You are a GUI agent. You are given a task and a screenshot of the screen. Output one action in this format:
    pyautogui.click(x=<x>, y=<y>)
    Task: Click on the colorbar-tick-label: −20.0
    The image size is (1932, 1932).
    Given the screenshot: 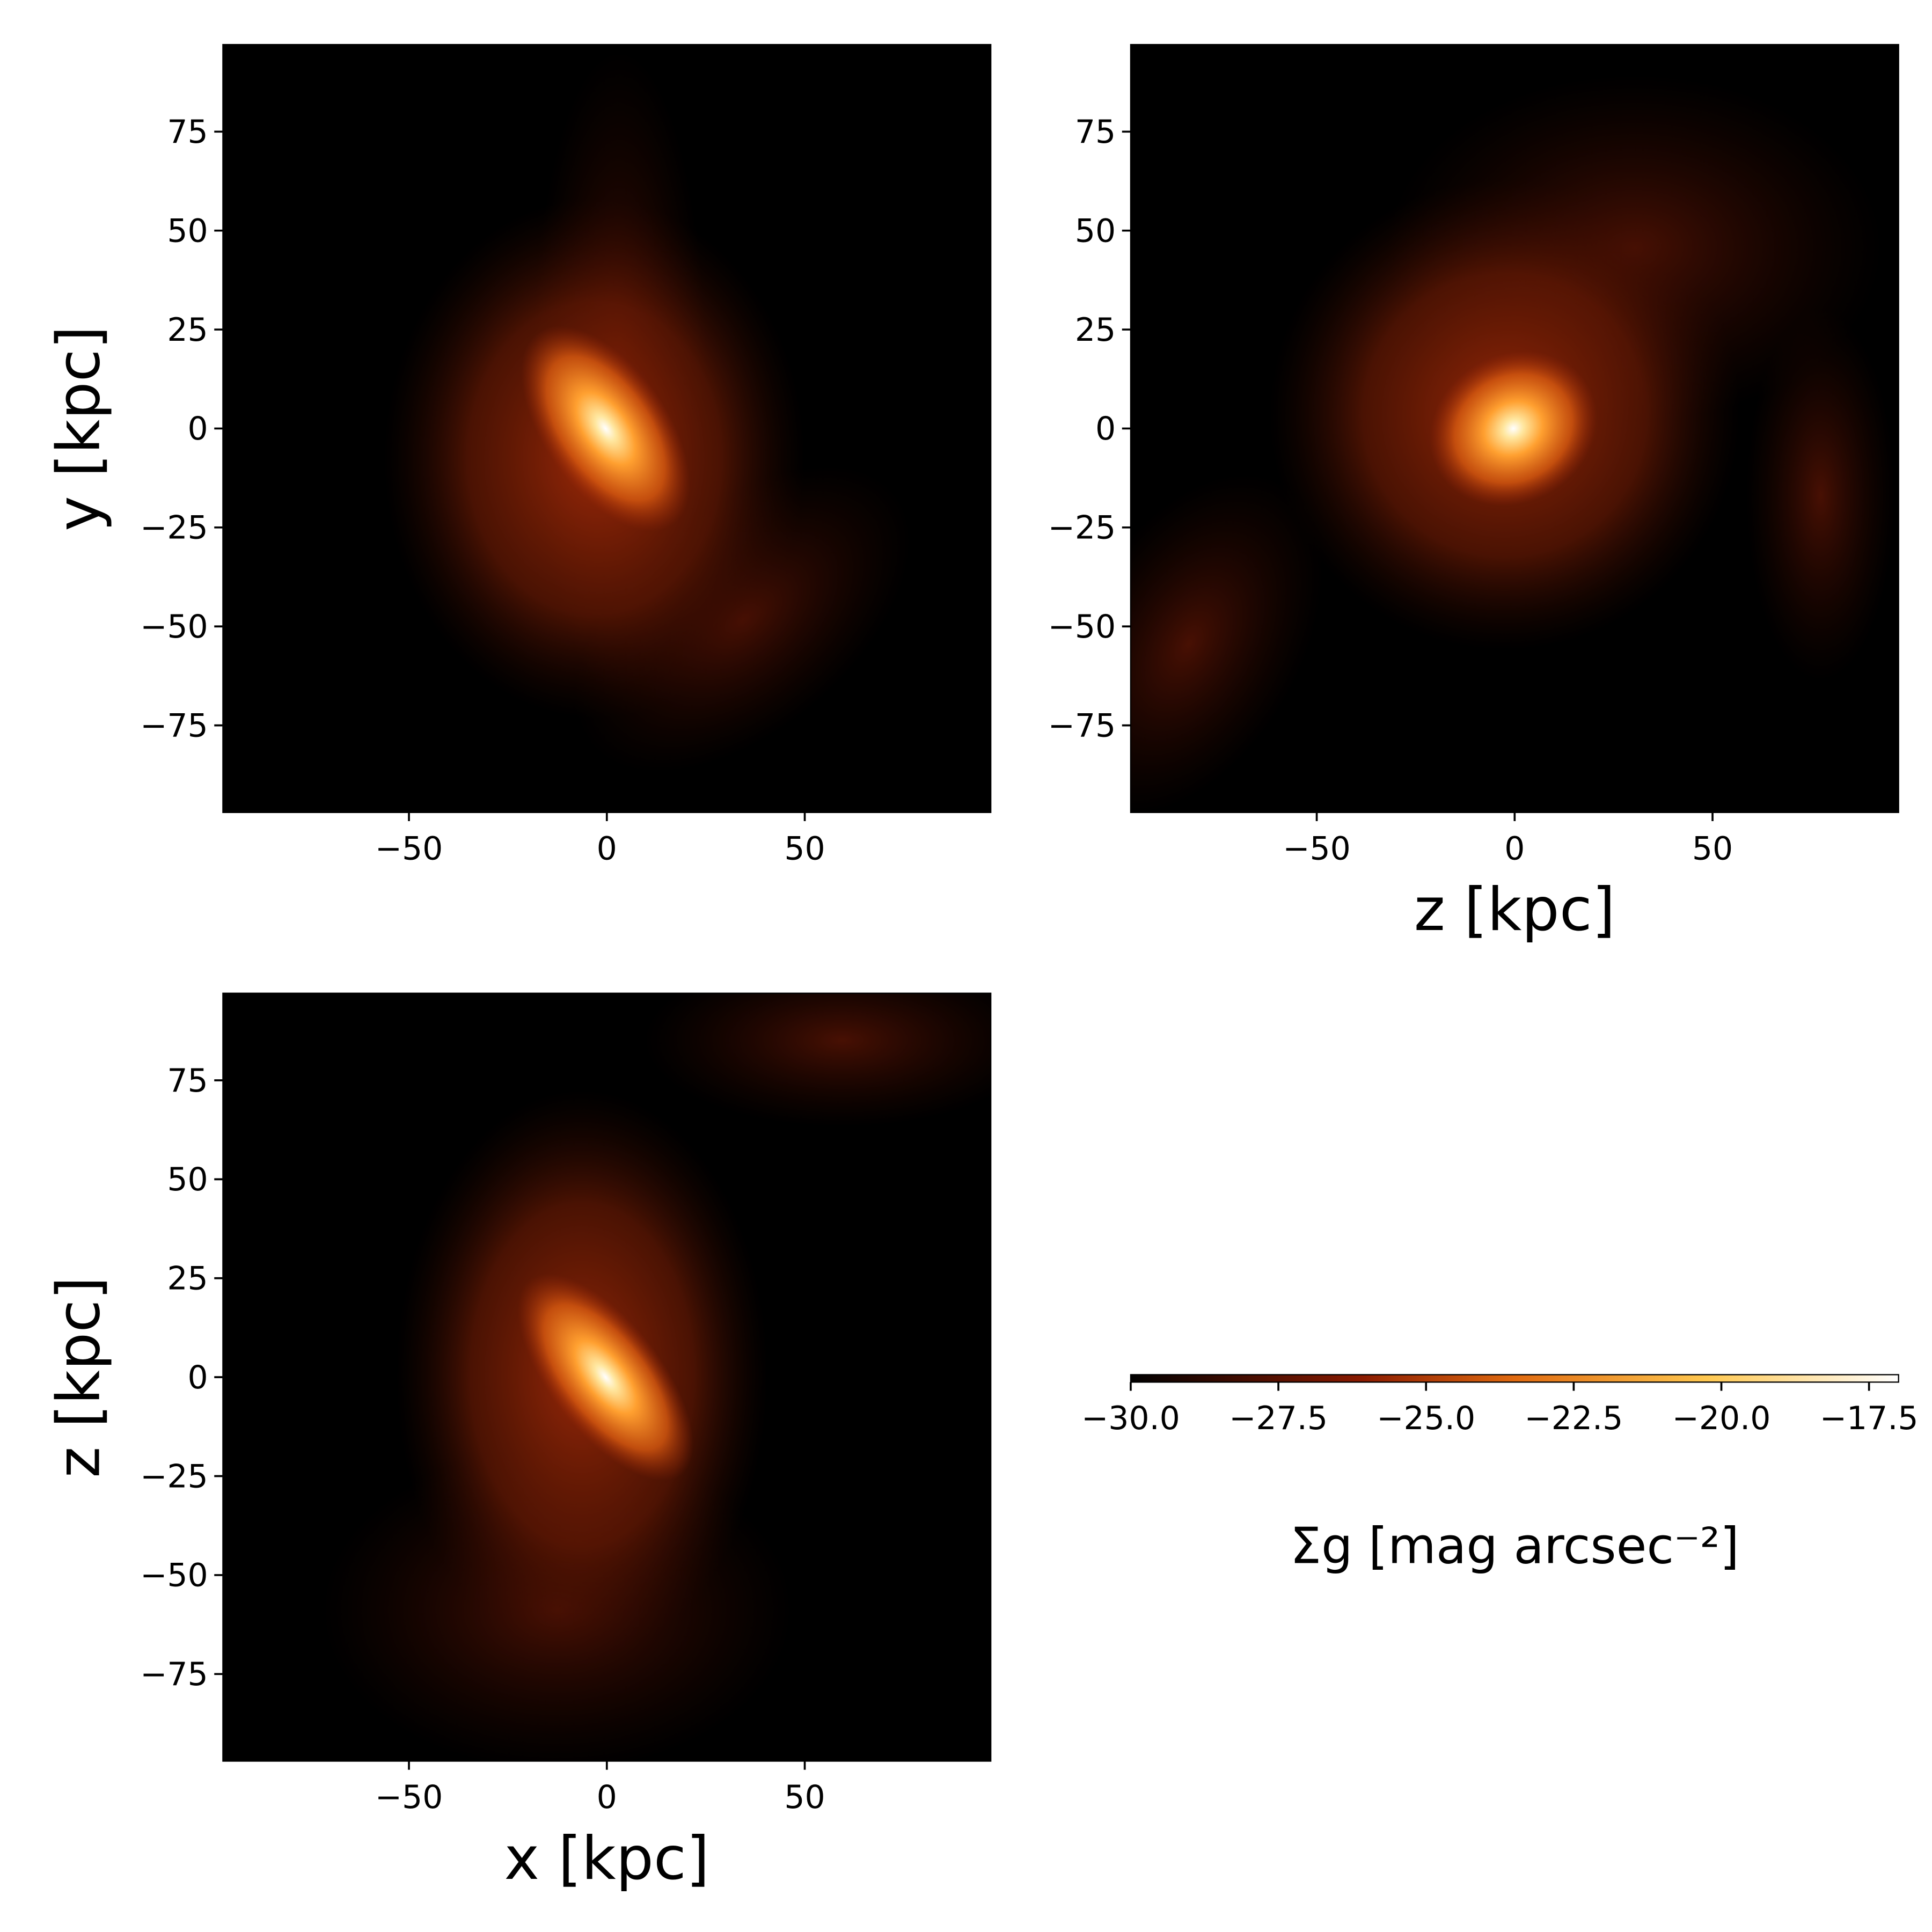 What is the action you would take?
    pyautogui.click(x=1721, y=1418)
    